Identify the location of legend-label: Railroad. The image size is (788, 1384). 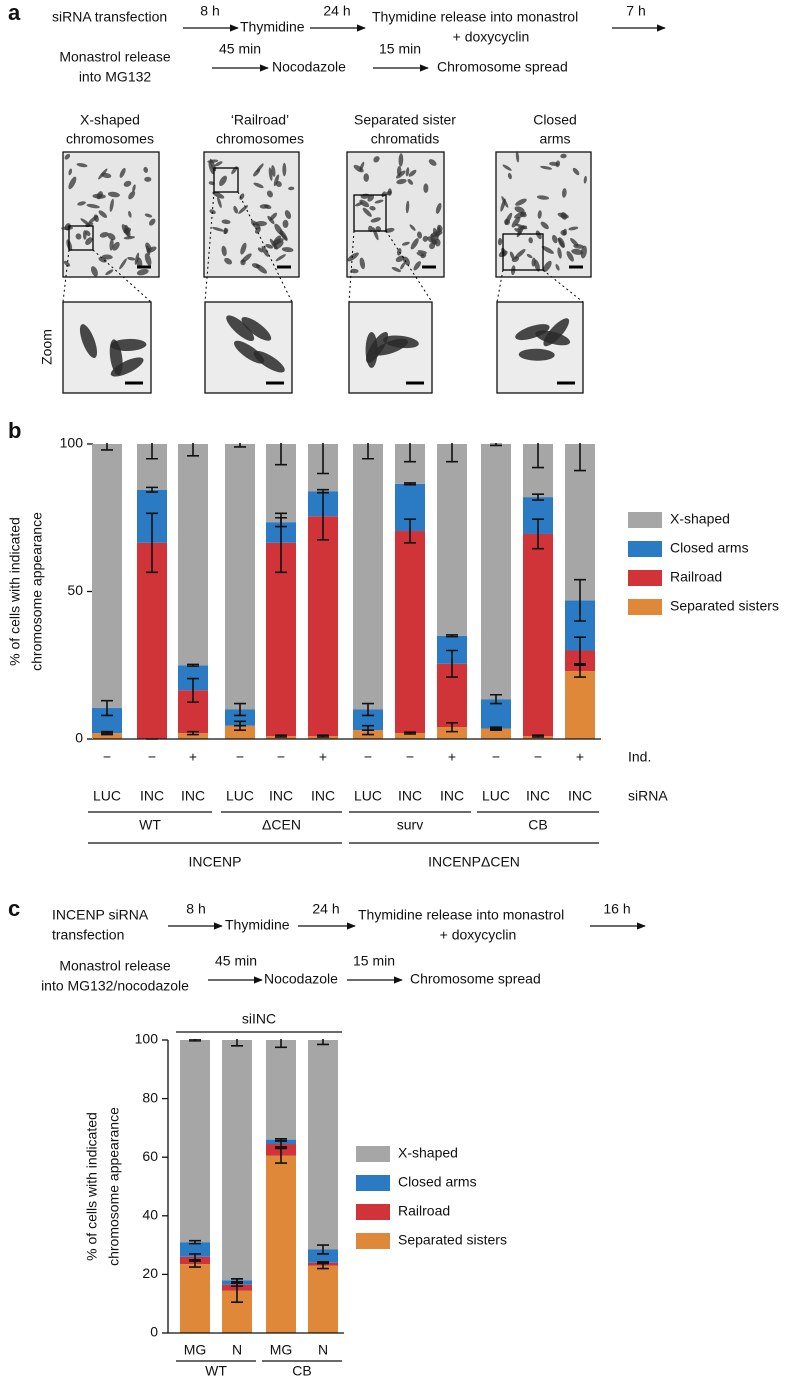
(424, 1211).